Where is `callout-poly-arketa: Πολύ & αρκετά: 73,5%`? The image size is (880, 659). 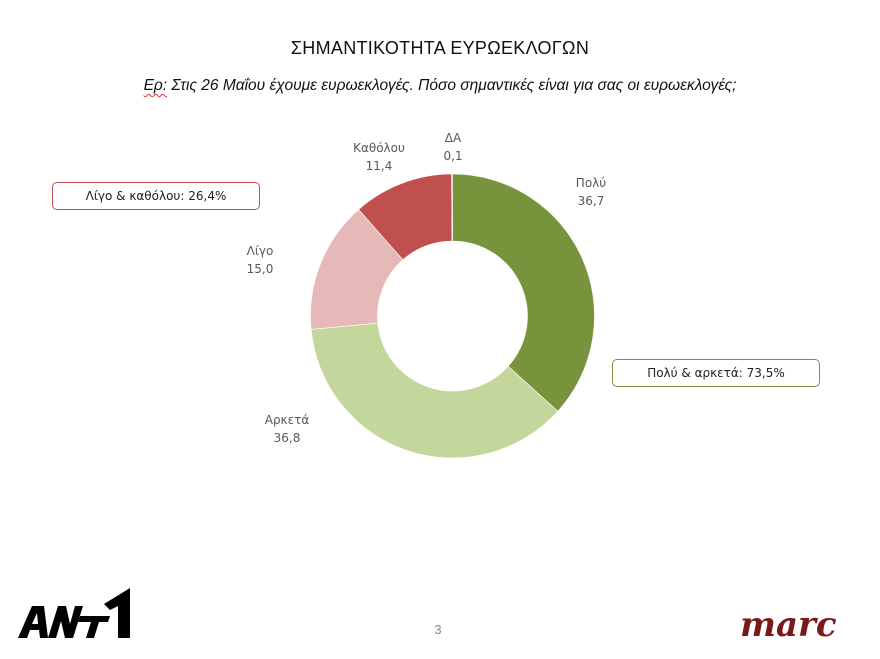
callout-poly-arketa: Πολύ & αρκετά: 73,5% is located at coordinates (716, 373).